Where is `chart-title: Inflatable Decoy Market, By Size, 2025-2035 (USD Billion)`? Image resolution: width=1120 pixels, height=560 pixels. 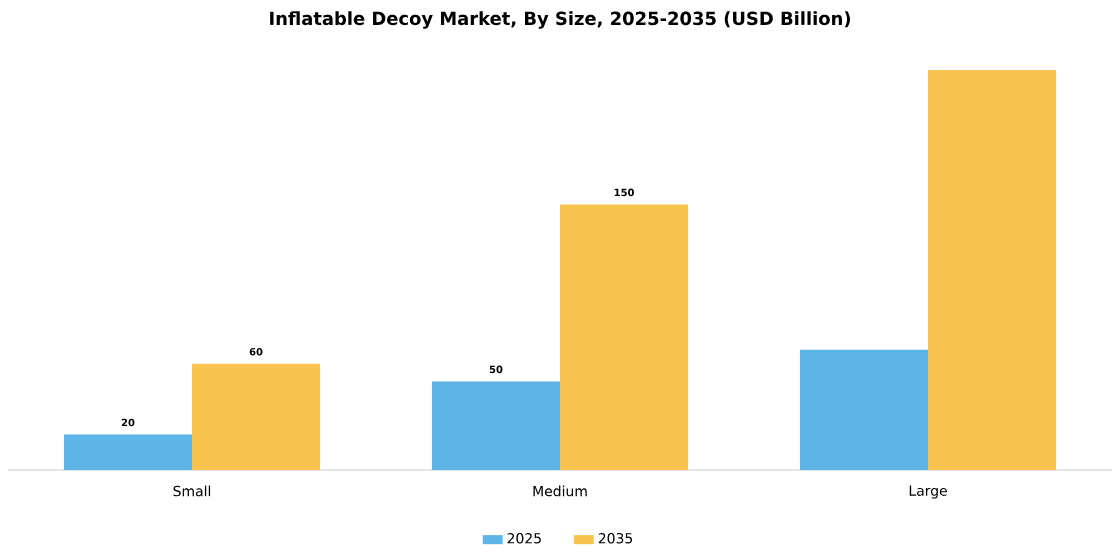 chart-title: Inflatable Decoy Market, By Size, 2025-2035 (USD Billion) is located at coordinates (560, 20).